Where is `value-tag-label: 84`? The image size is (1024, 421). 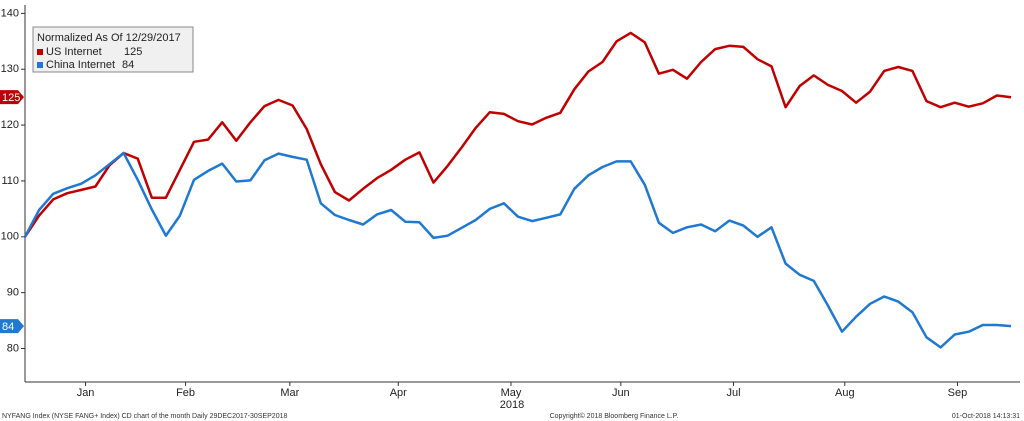 value-tag-label: 84 is located at coordinates (8, 327).